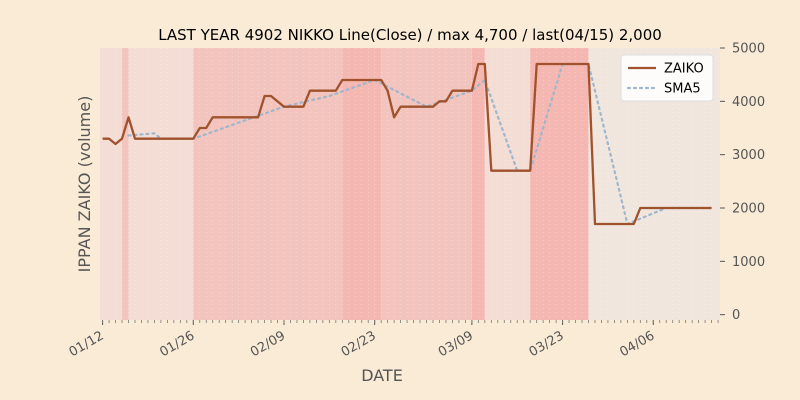 This screenshot has height=400, width=800. I want to click on x-tick-label: 03/09, so click(456, 344).